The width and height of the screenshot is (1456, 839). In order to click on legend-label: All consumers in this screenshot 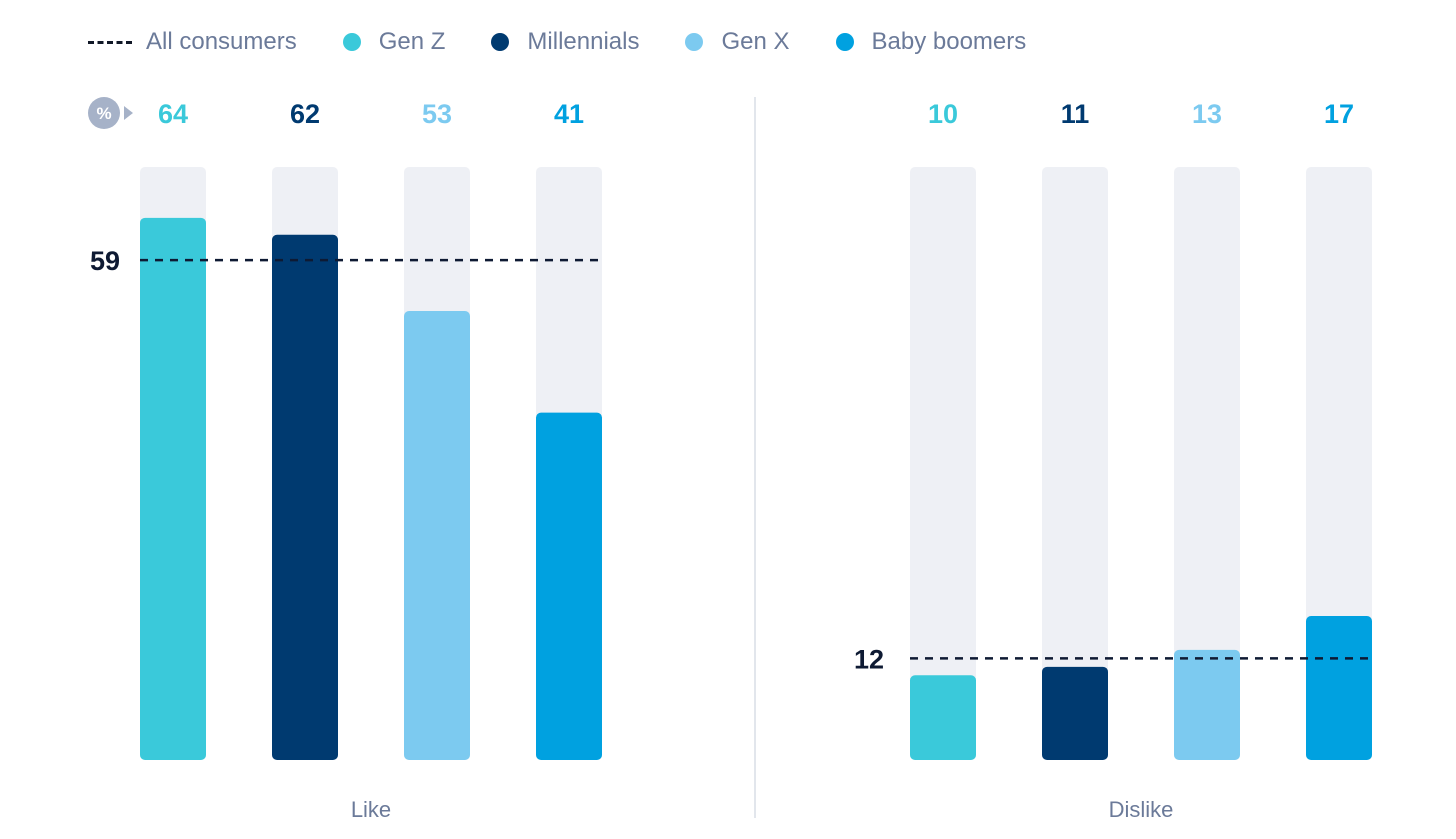, I will do `click(221, 41)`.